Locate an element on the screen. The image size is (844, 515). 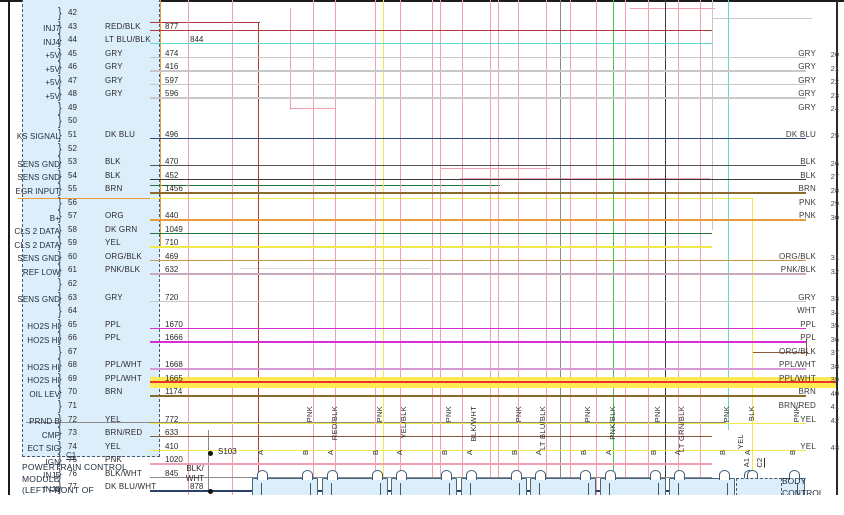
pin-row: } 74 ECT SIG YEL 410 YEL 43 is located at coordinates (422, 448).